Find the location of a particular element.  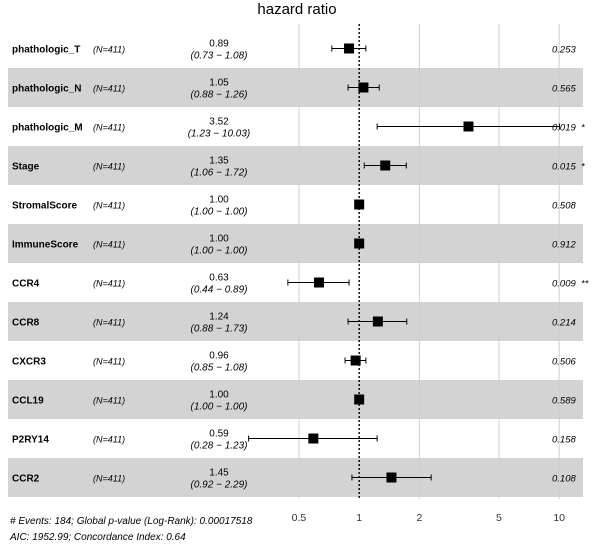

ci-label: (0.44 − 0.89) is located at coordinates (219, 290).